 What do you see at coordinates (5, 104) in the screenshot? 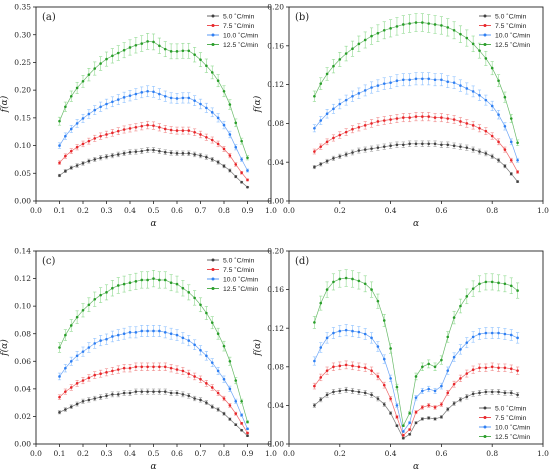
I see `y-axis-label: f(α)` at bounding box center [5, 104].